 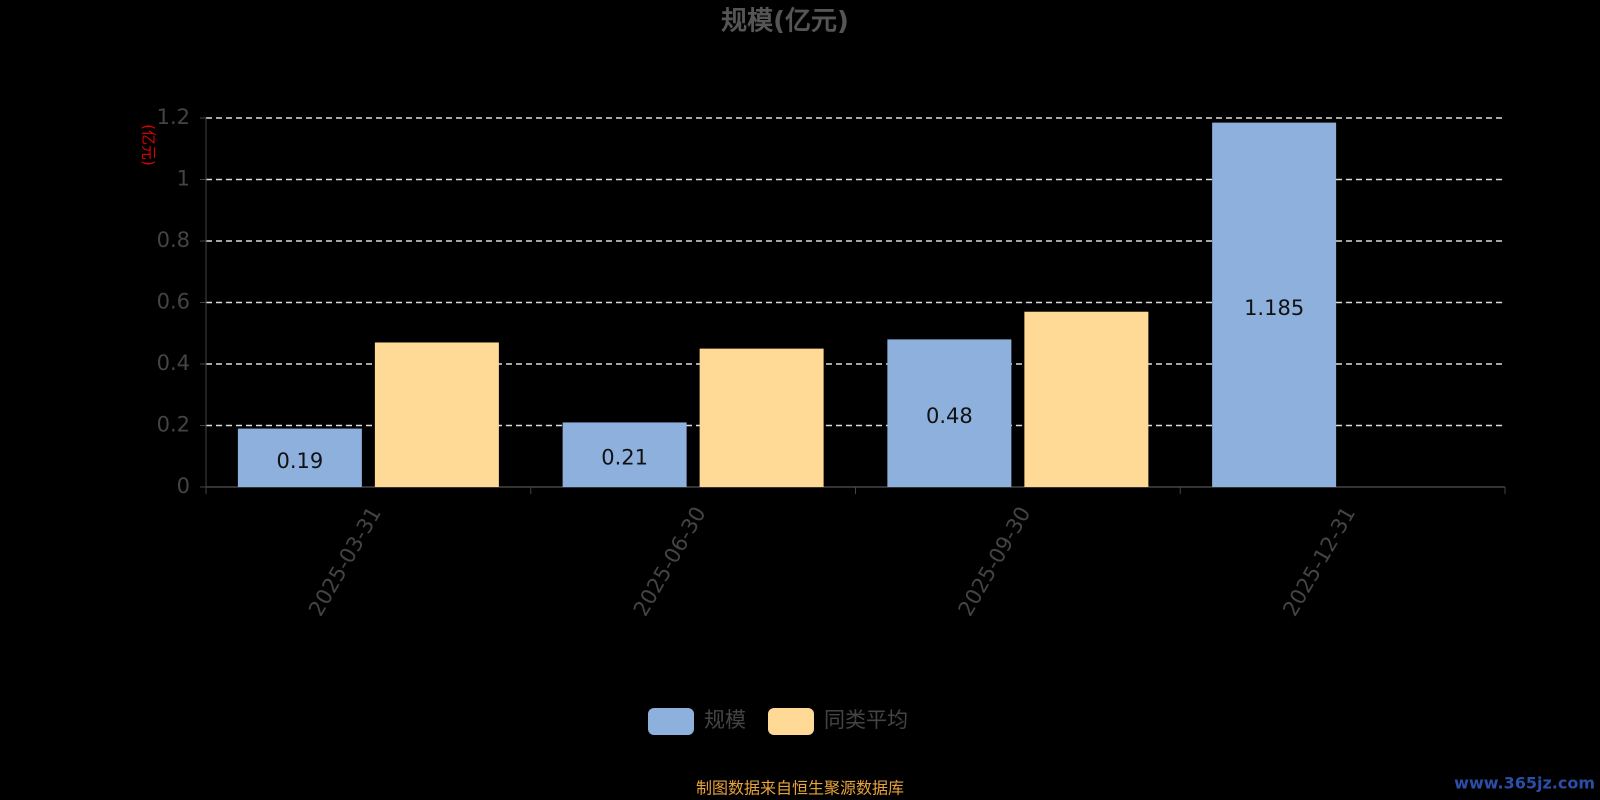 I want to click on y-tick-label: 1, so click(x=183, y=179).